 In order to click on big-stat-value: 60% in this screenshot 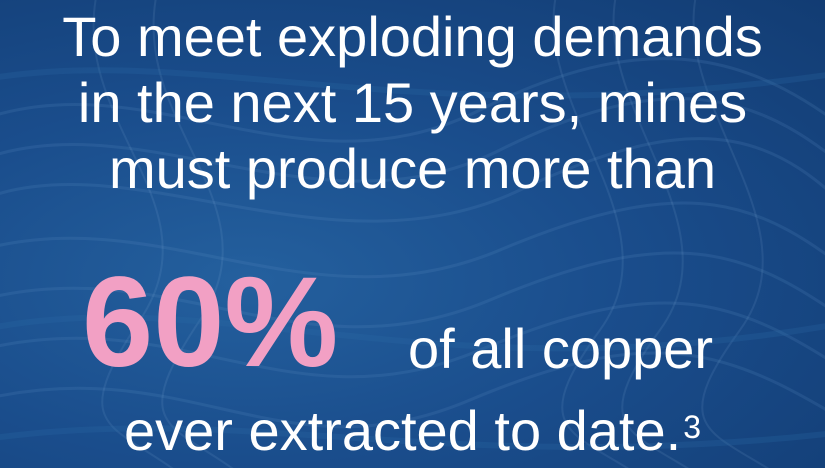, I will do `click(210, 322)`.